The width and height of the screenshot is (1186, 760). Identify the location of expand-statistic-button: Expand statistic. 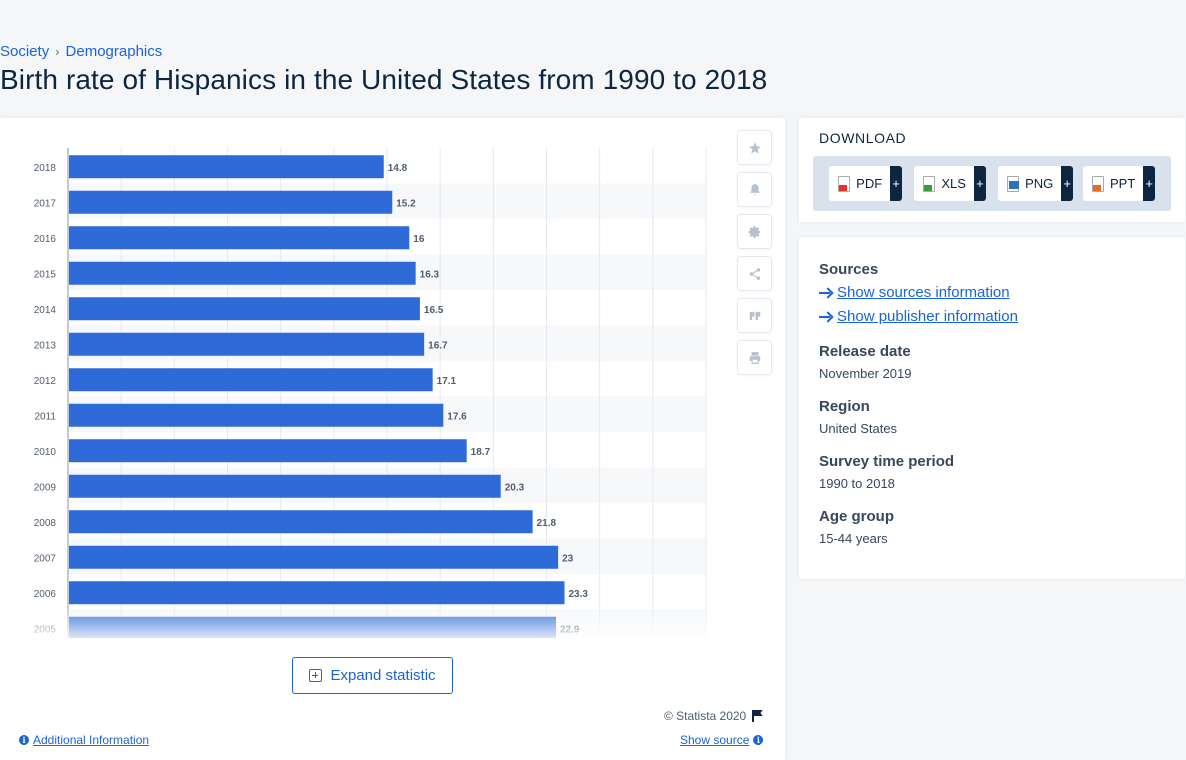
(372, 675).